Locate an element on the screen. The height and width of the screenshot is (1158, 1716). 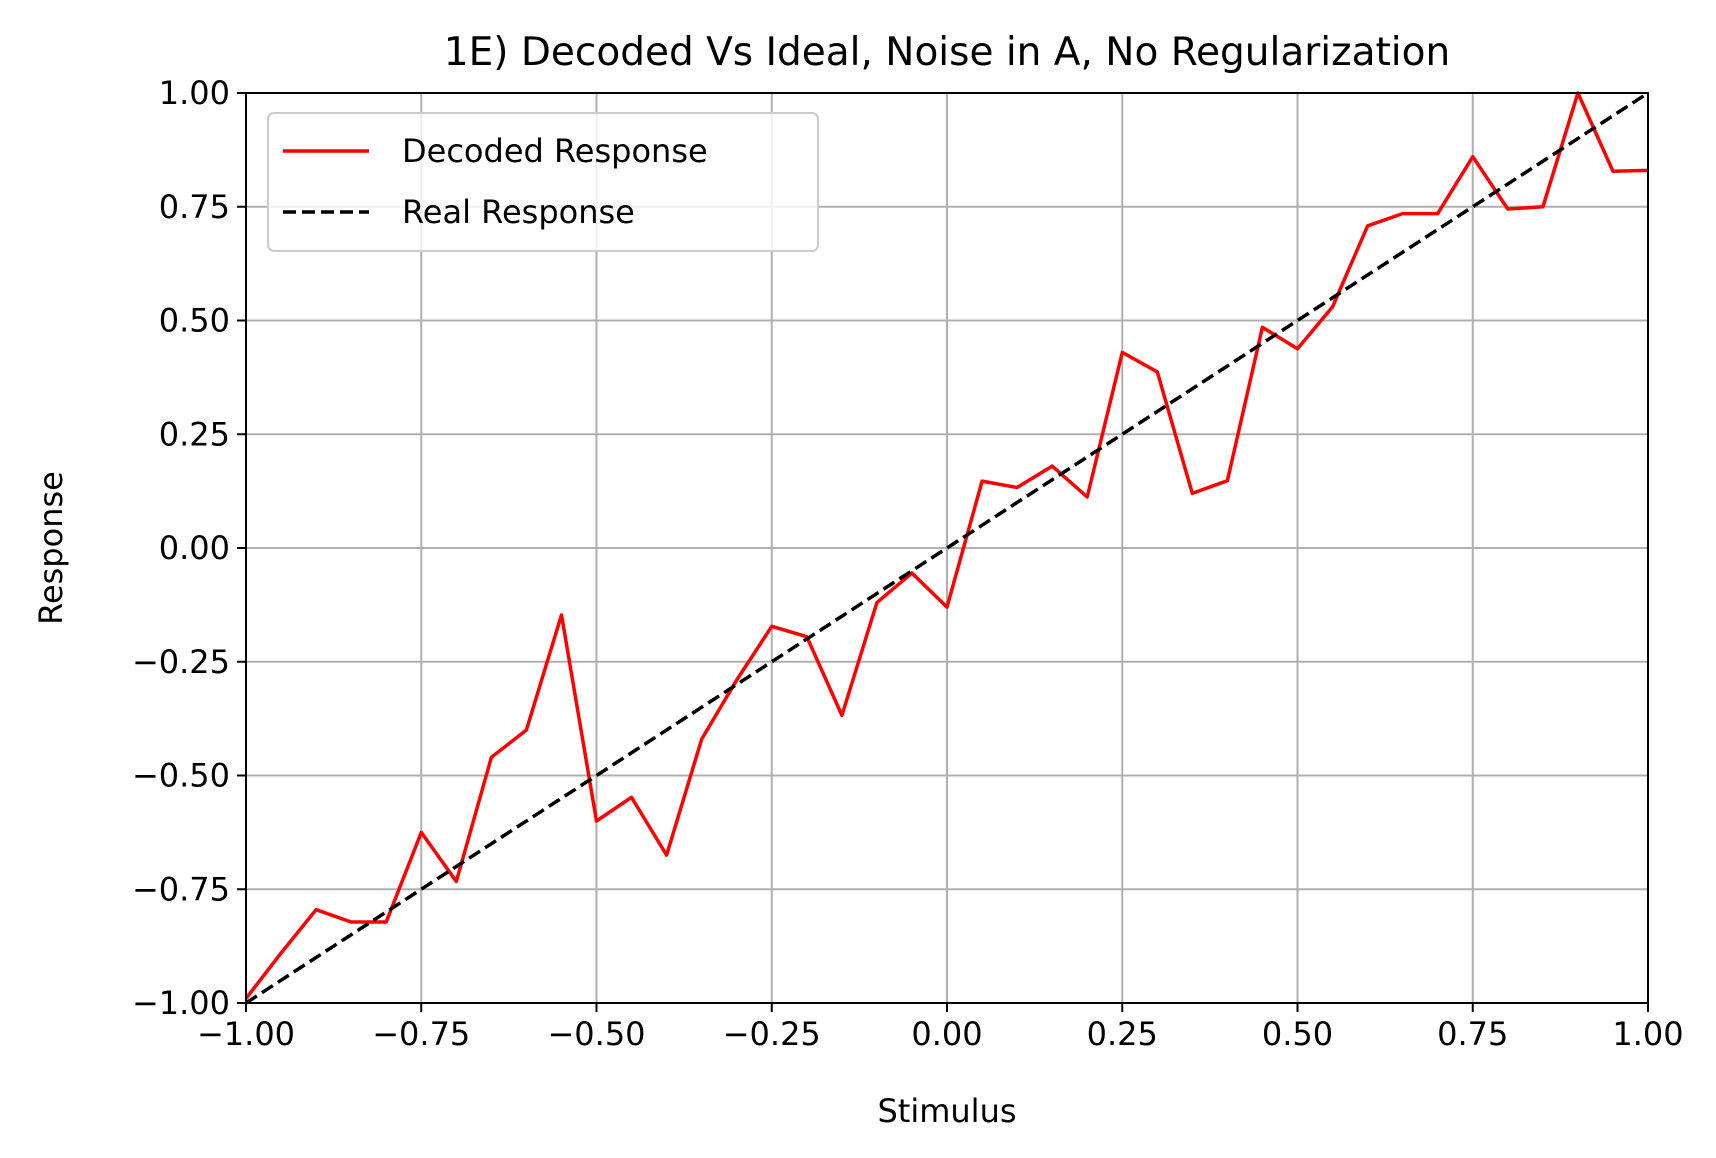
x-tick-label: −0.75 is located at coordinates (421, 1034).